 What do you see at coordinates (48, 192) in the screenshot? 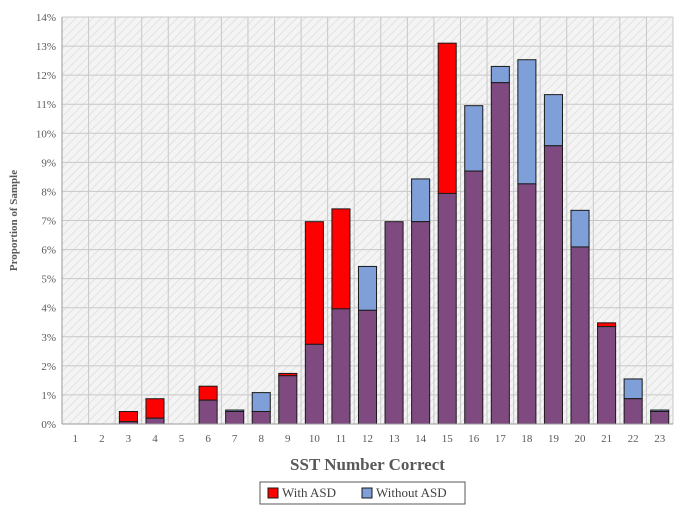
I see `y-tick-label: 8%` at bounding box center [48, 192].